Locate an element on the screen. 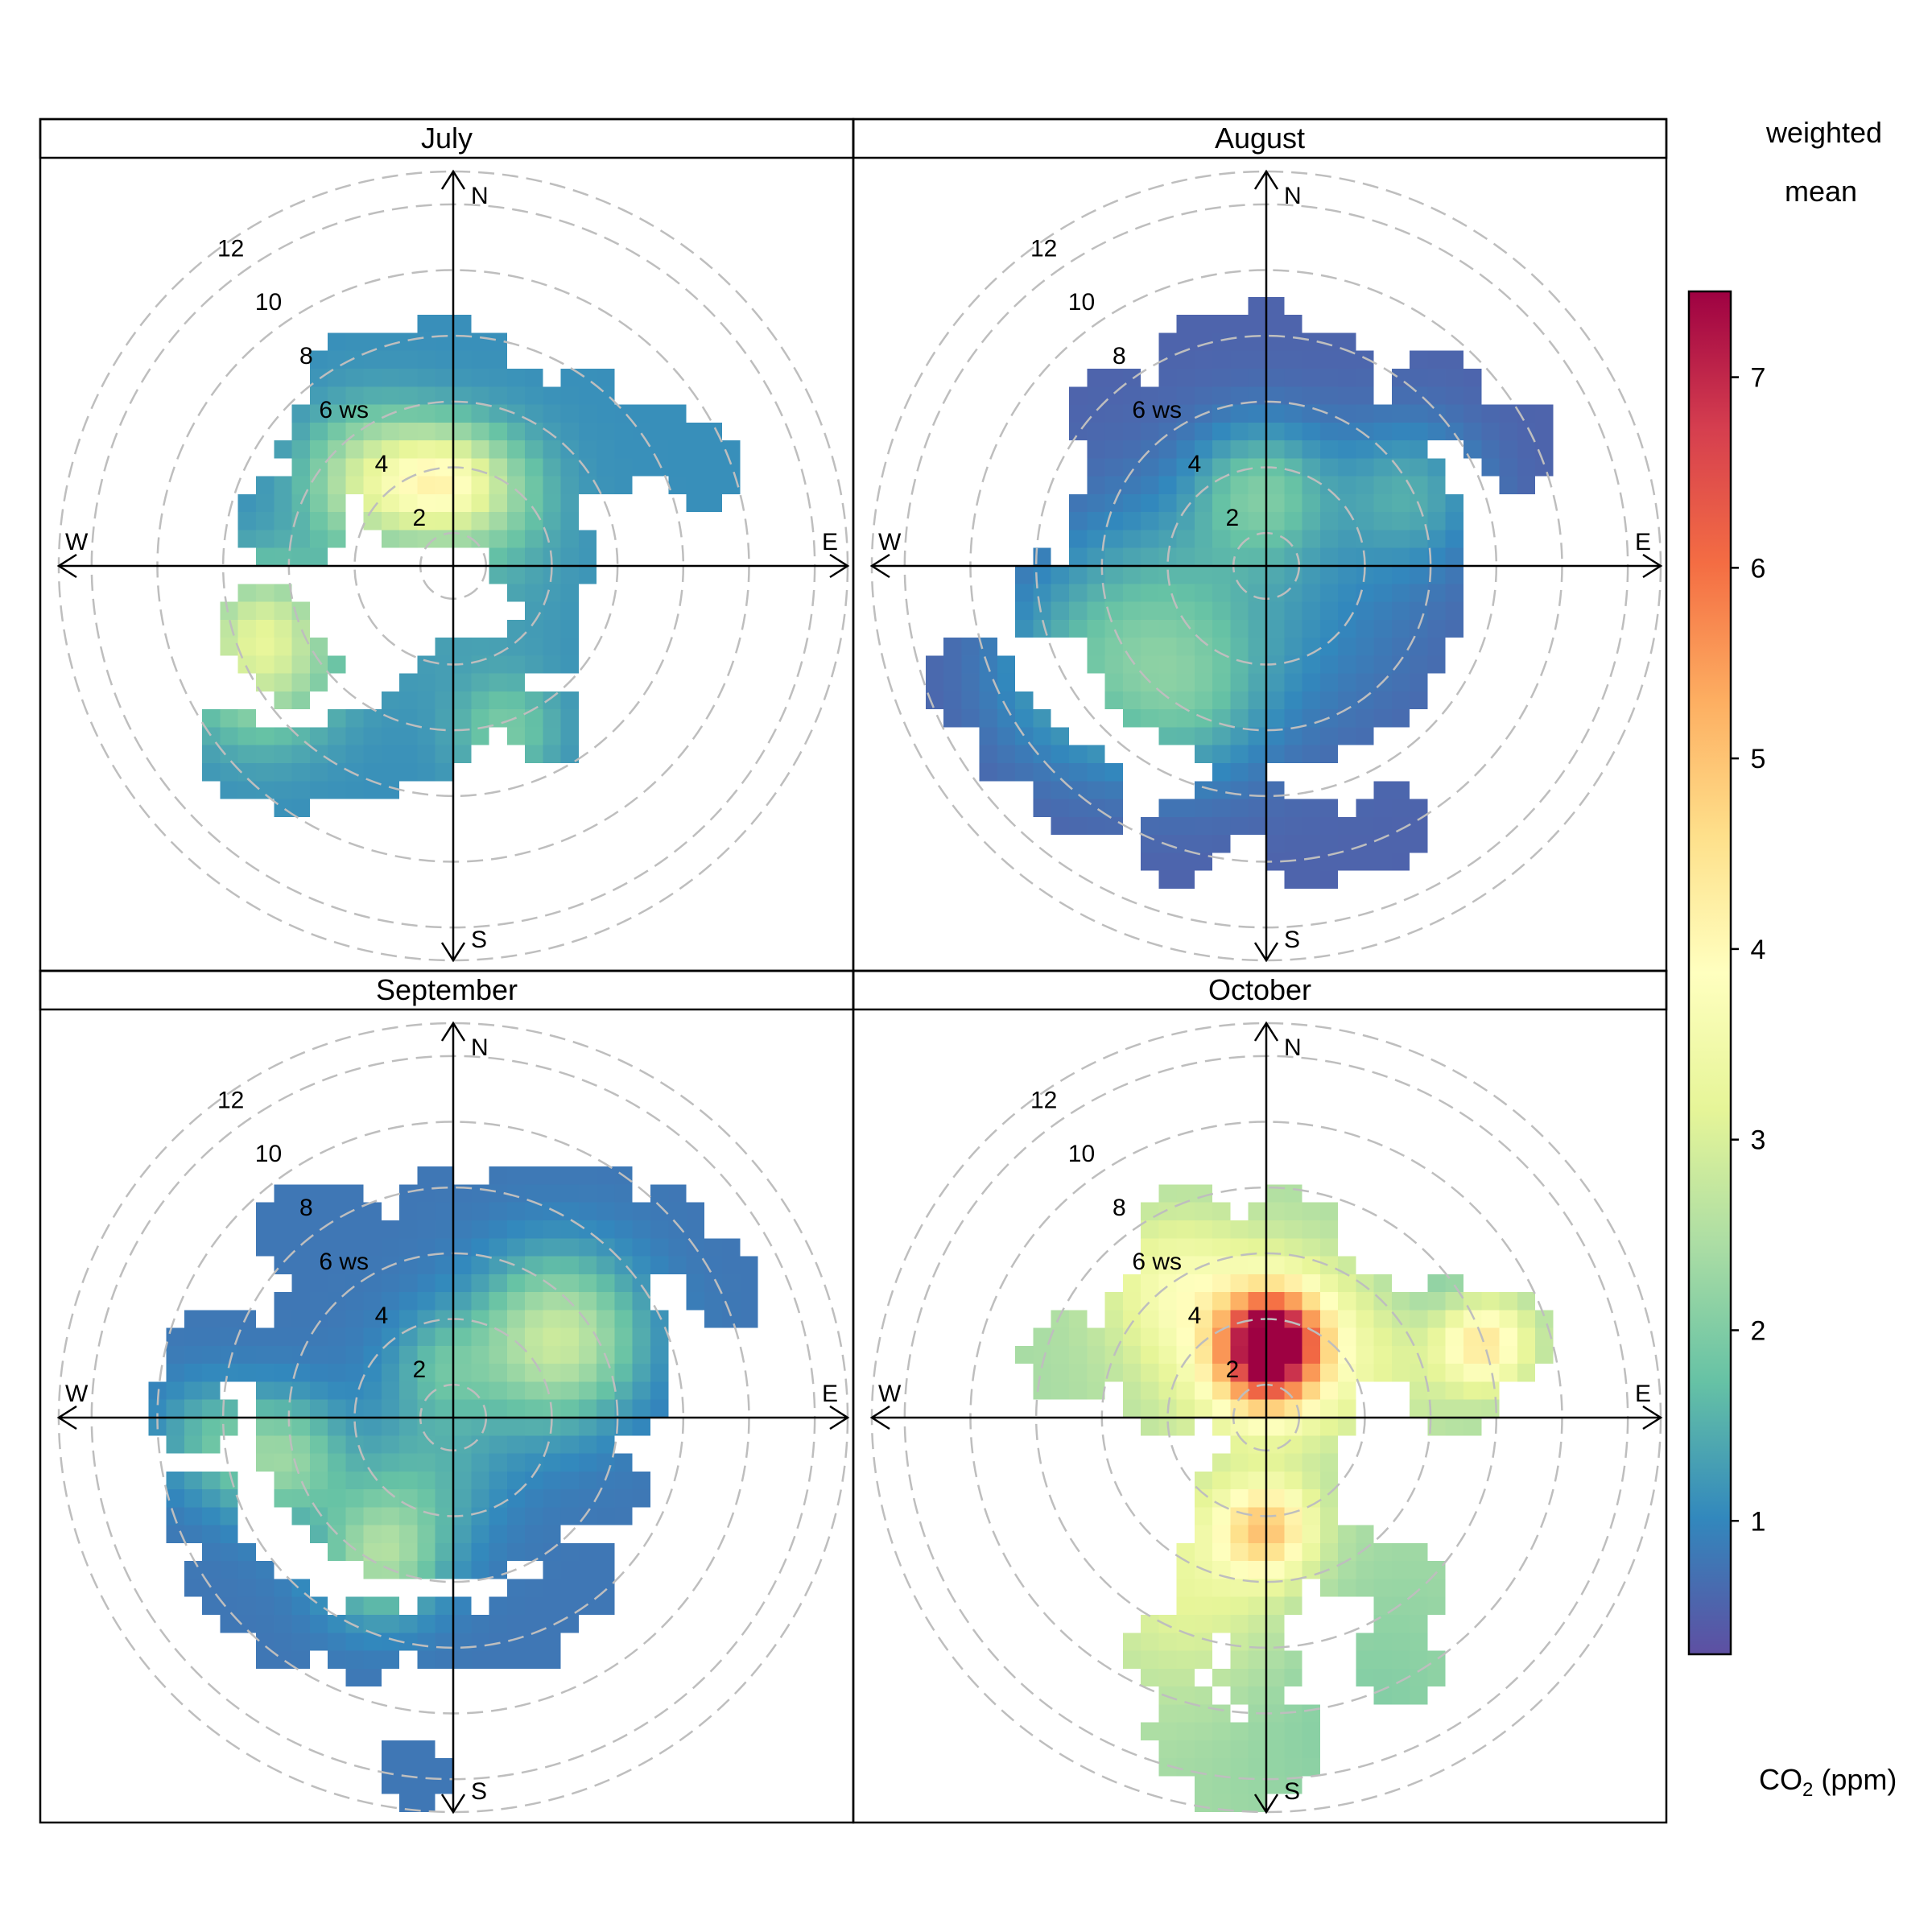 This screenshot has height=1932, width=1932. variable-unit: (ppm) is located at coordinates (1855, 1779).